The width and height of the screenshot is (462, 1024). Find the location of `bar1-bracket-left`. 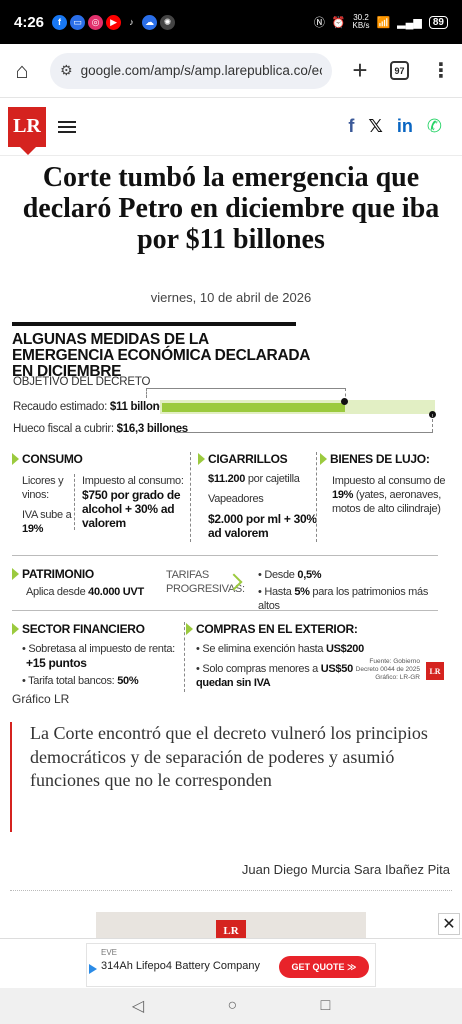

bar1-bracket-left is located at coordinates (146, 393).